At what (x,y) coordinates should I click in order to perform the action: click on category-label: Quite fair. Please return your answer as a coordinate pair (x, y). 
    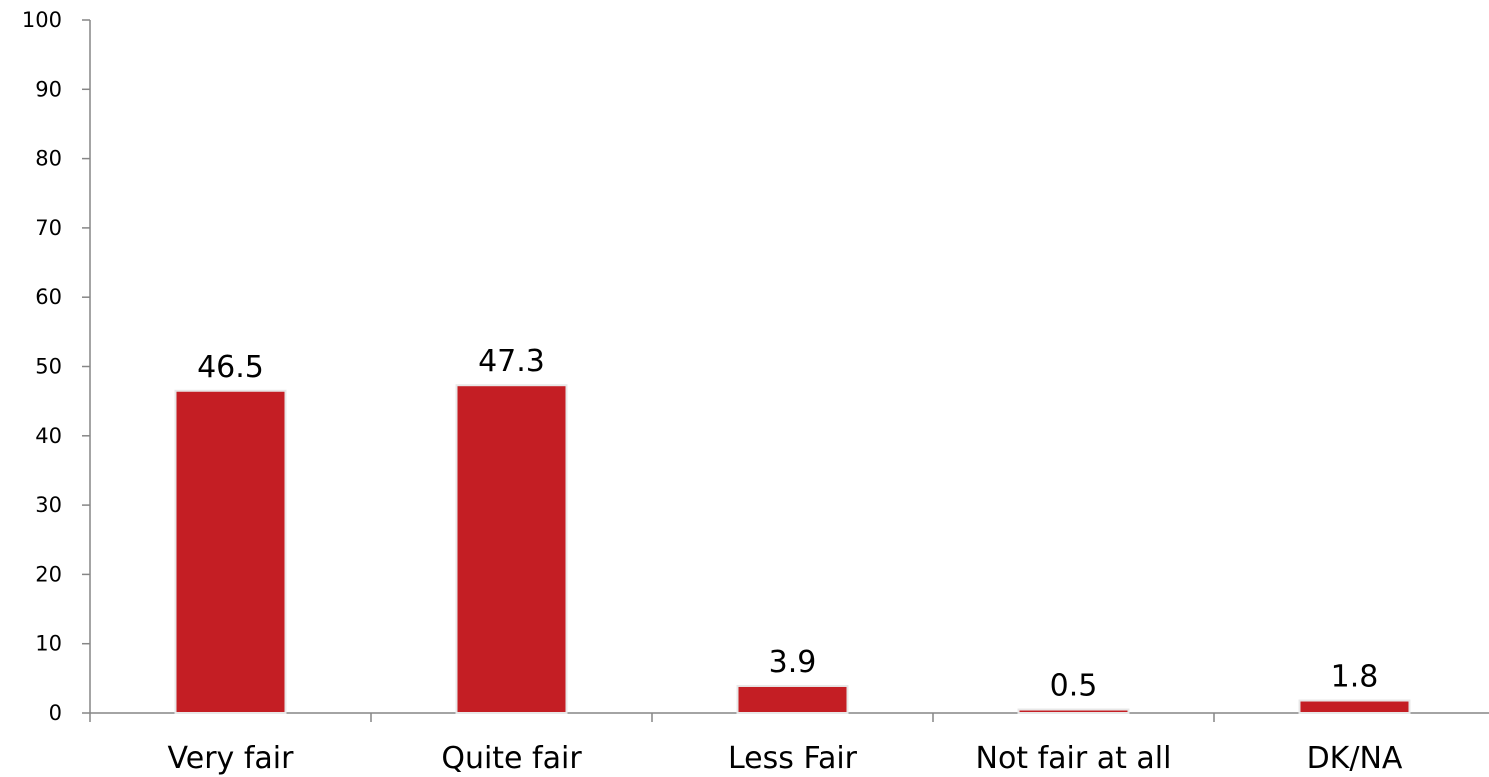
    Looking at the image, I should click on (511, 758).